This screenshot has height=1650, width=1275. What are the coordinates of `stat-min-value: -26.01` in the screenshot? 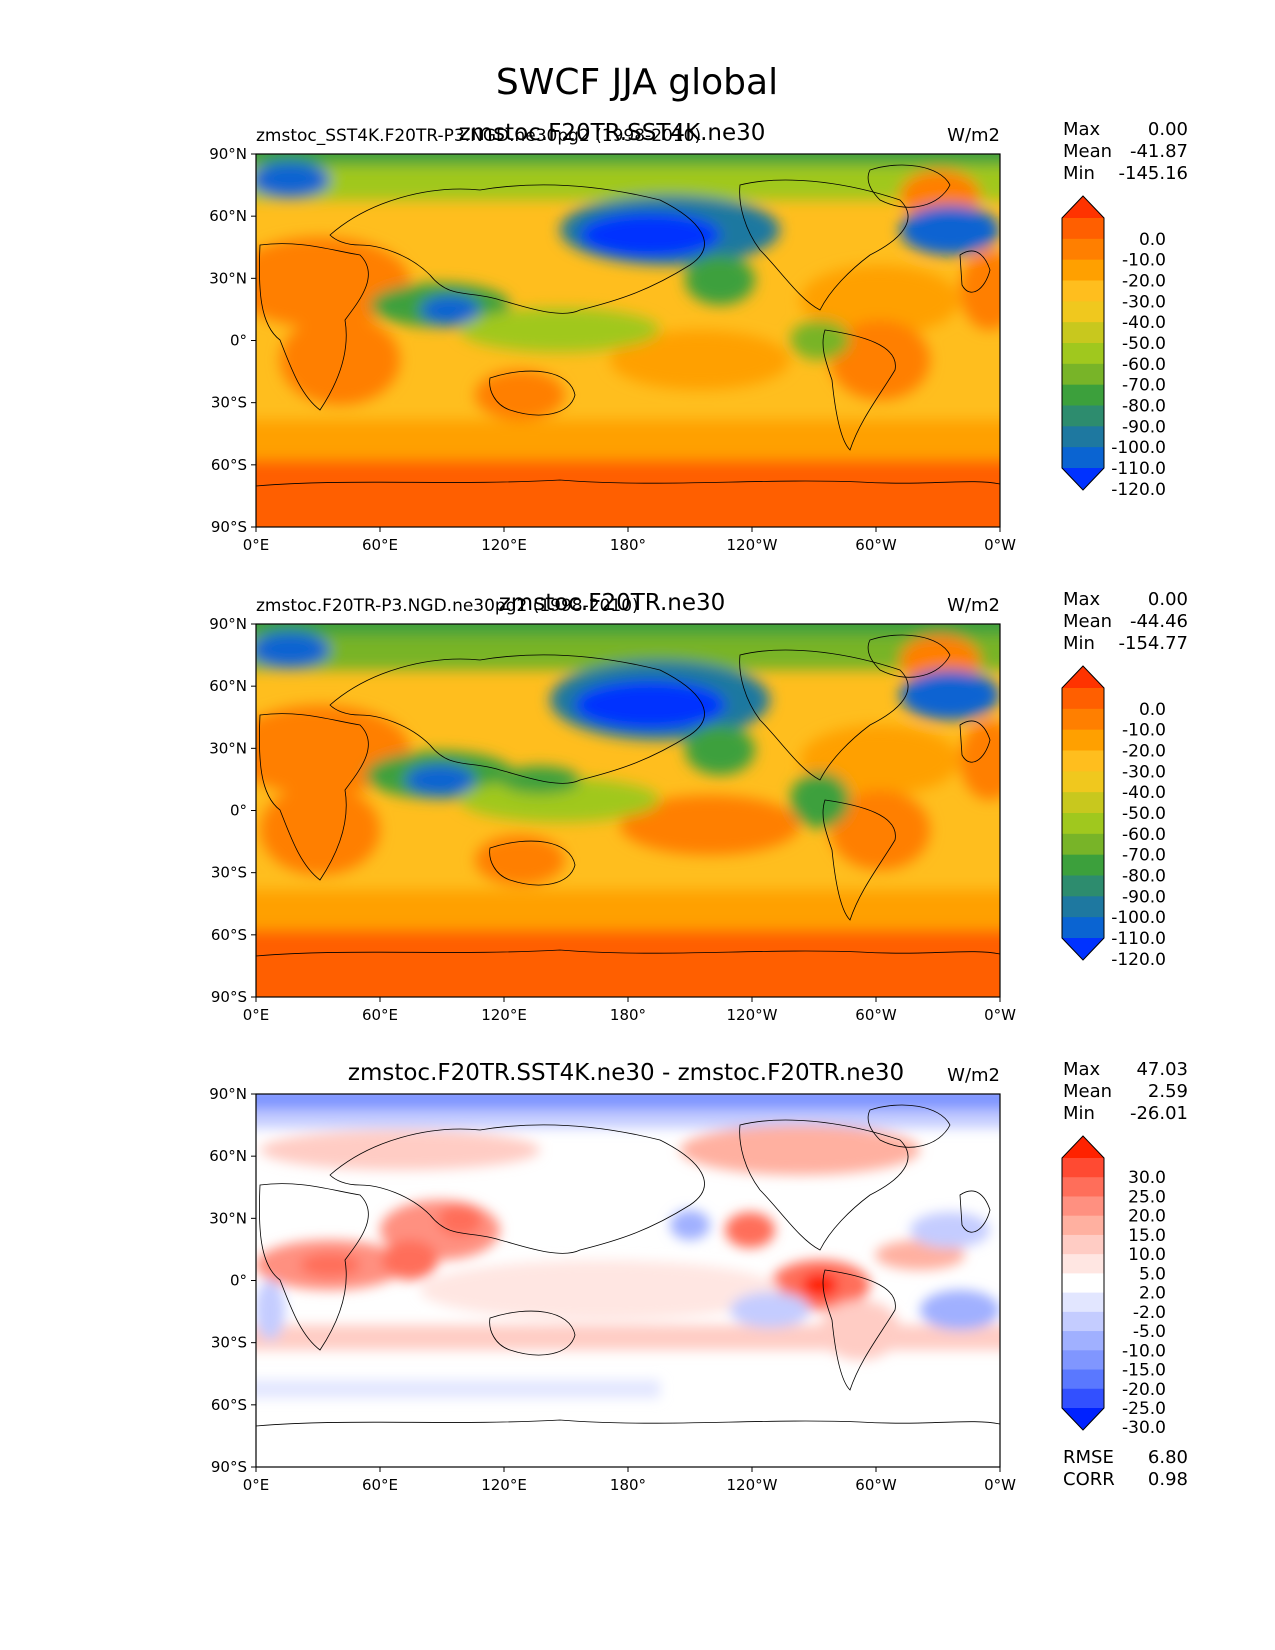 It's located at (1159, 1113).